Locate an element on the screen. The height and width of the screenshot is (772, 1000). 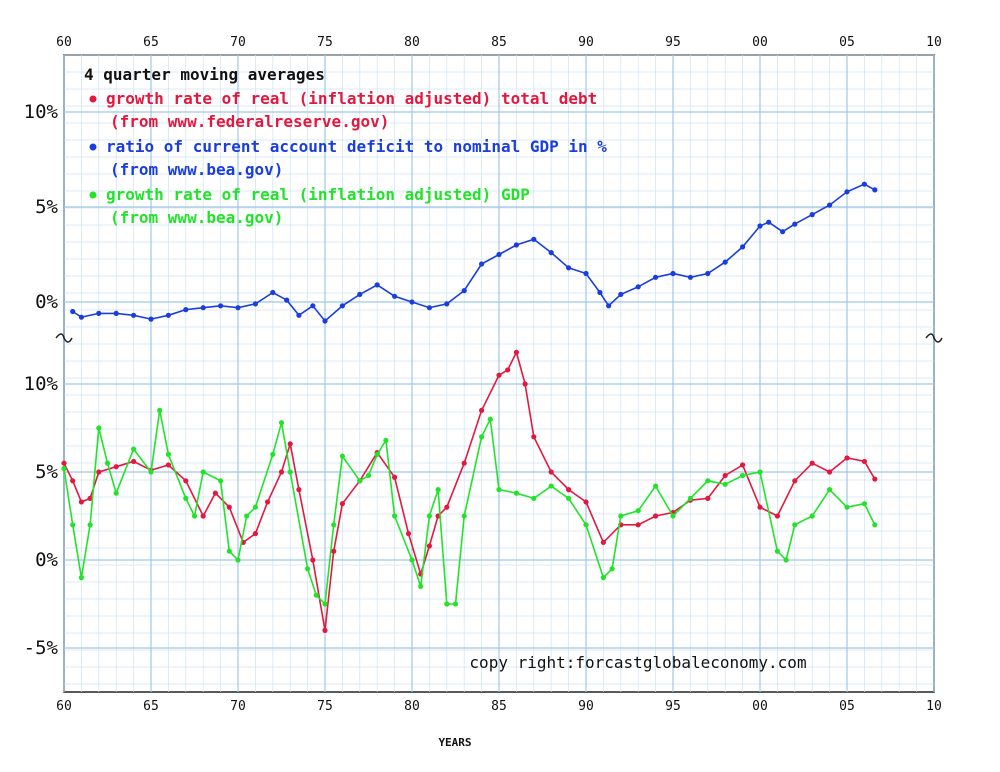
deficit-legend-marker is located at coordinates (93, 147).